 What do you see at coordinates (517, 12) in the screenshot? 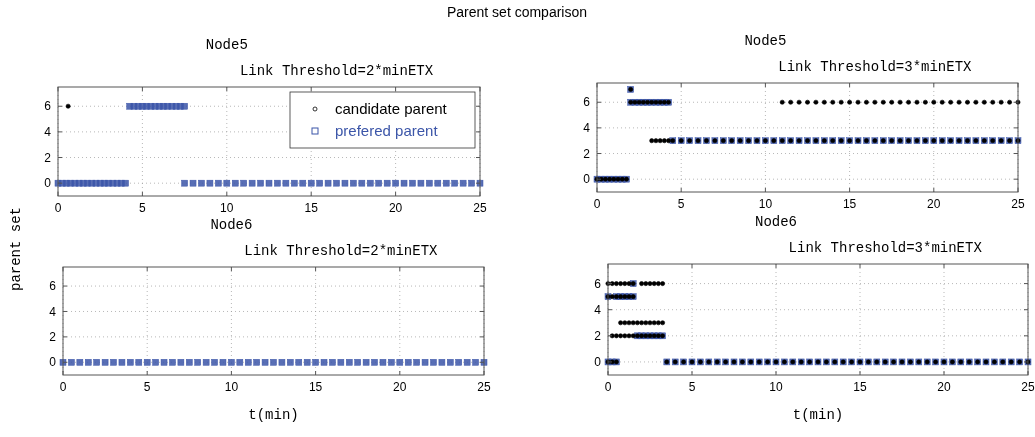
I see `text: Parent set comparison` at bounding box center [517, 12].